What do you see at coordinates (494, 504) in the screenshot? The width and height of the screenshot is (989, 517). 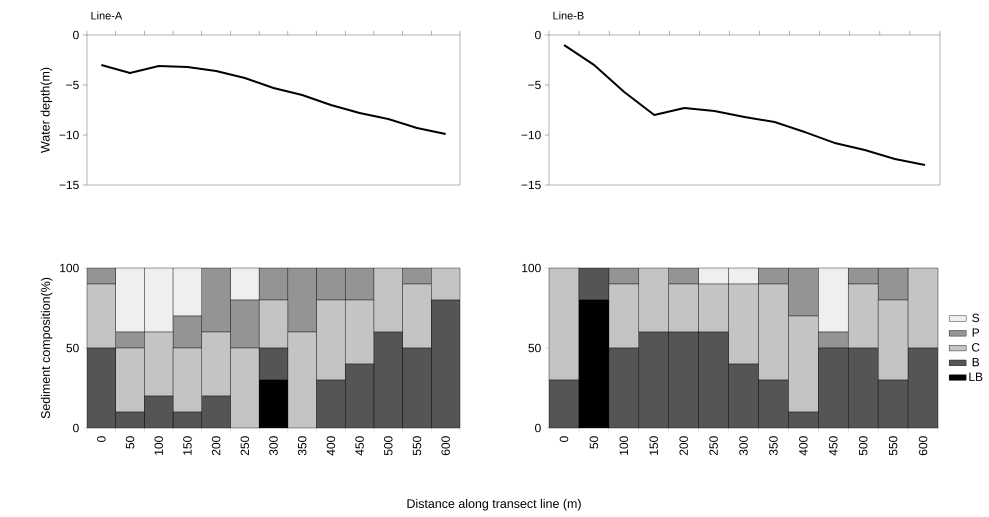 I see `x-axis-title: Distance along transect line (m)` at bounding box center [494, 504].